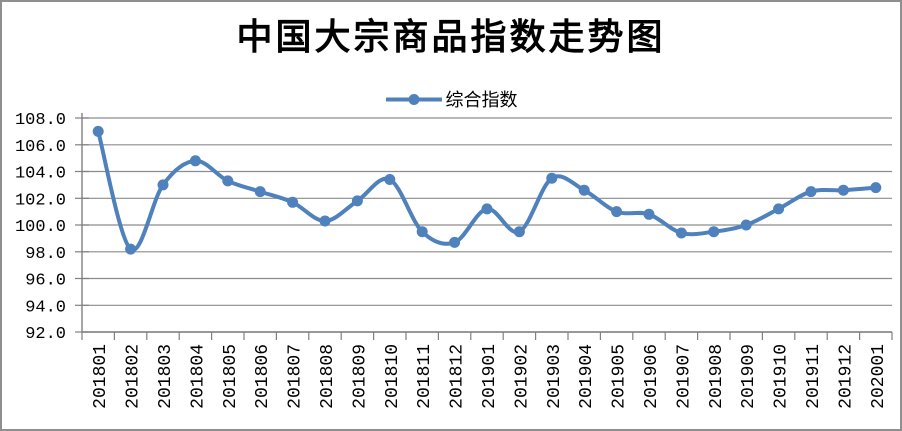 The width and height of the screenshot is (902, 431). I want to click on x-axis-tick-label: 201907, so click(684, 376).